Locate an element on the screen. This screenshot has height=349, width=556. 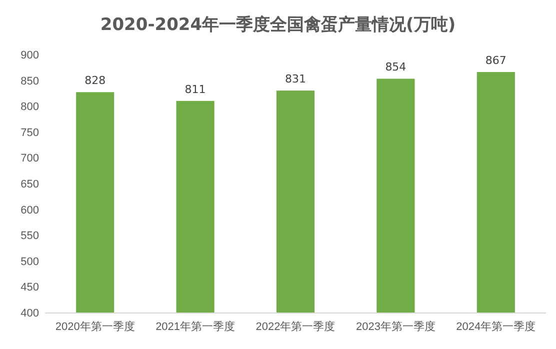
y-tick-label: 700 is located at coordinates (29, 158).